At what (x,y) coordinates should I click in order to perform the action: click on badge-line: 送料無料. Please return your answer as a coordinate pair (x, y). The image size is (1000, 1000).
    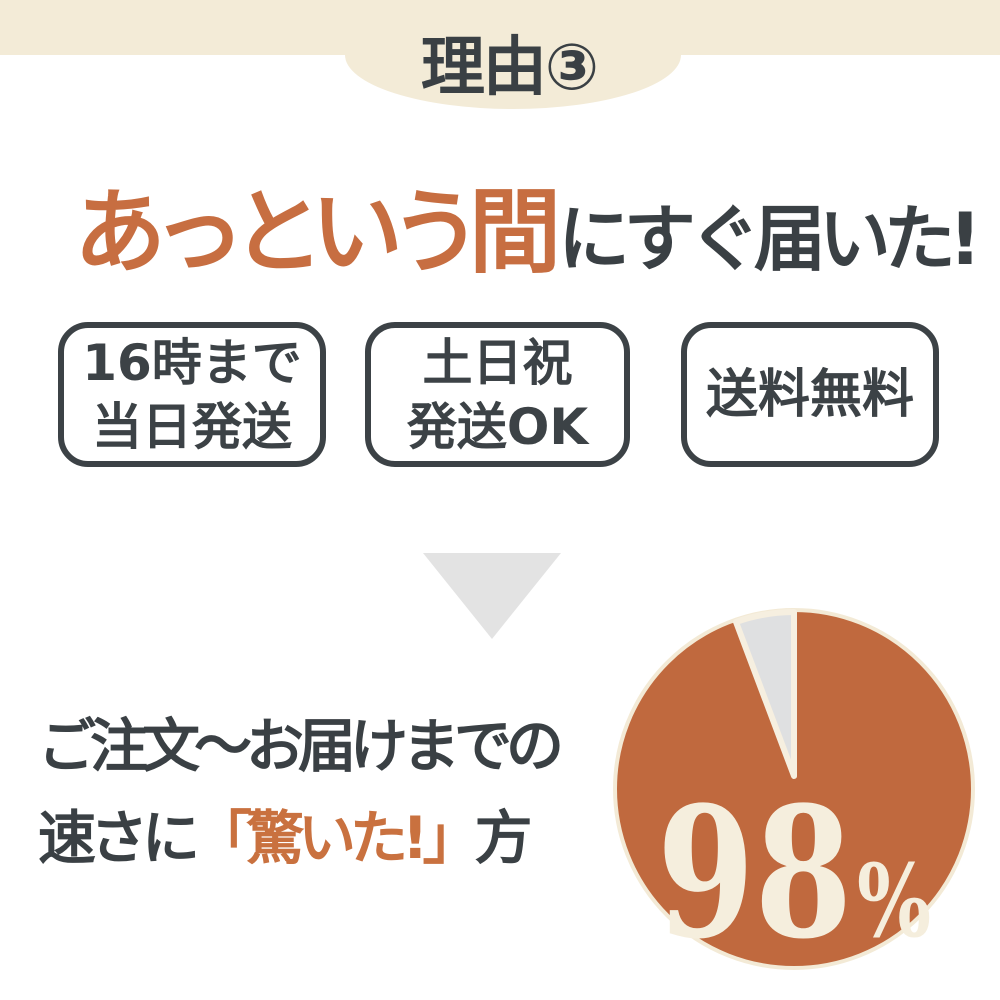
    Looking at the image, I should click on (809, 394).